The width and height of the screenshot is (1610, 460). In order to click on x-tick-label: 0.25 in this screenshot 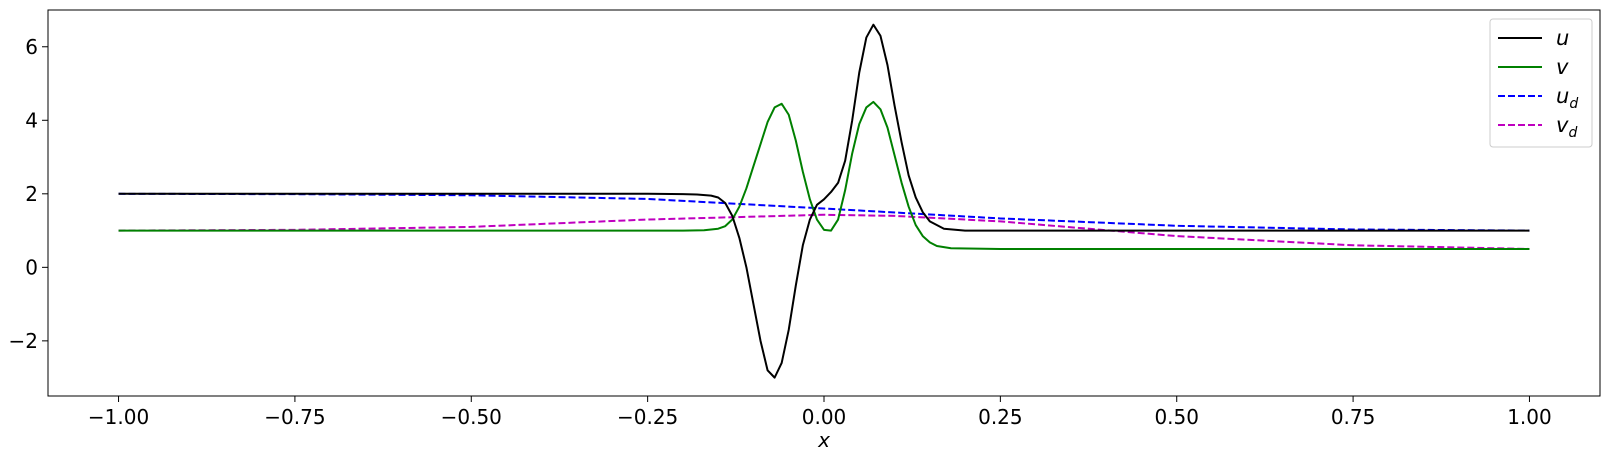, I will do `click(1000, 417)`.